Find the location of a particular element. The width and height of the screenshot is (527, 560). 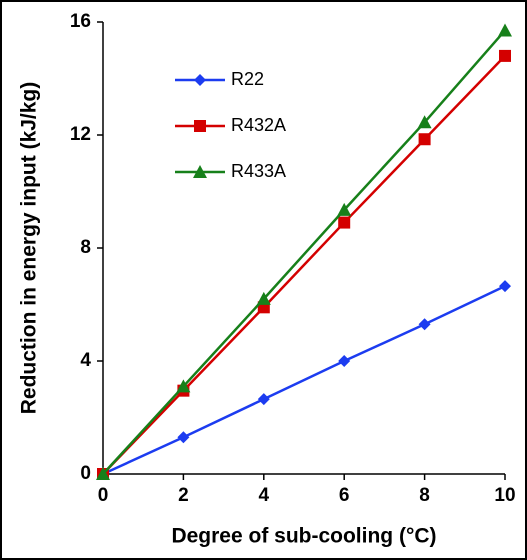

x-tick-label: 10 is located at coordinates (504, 495).